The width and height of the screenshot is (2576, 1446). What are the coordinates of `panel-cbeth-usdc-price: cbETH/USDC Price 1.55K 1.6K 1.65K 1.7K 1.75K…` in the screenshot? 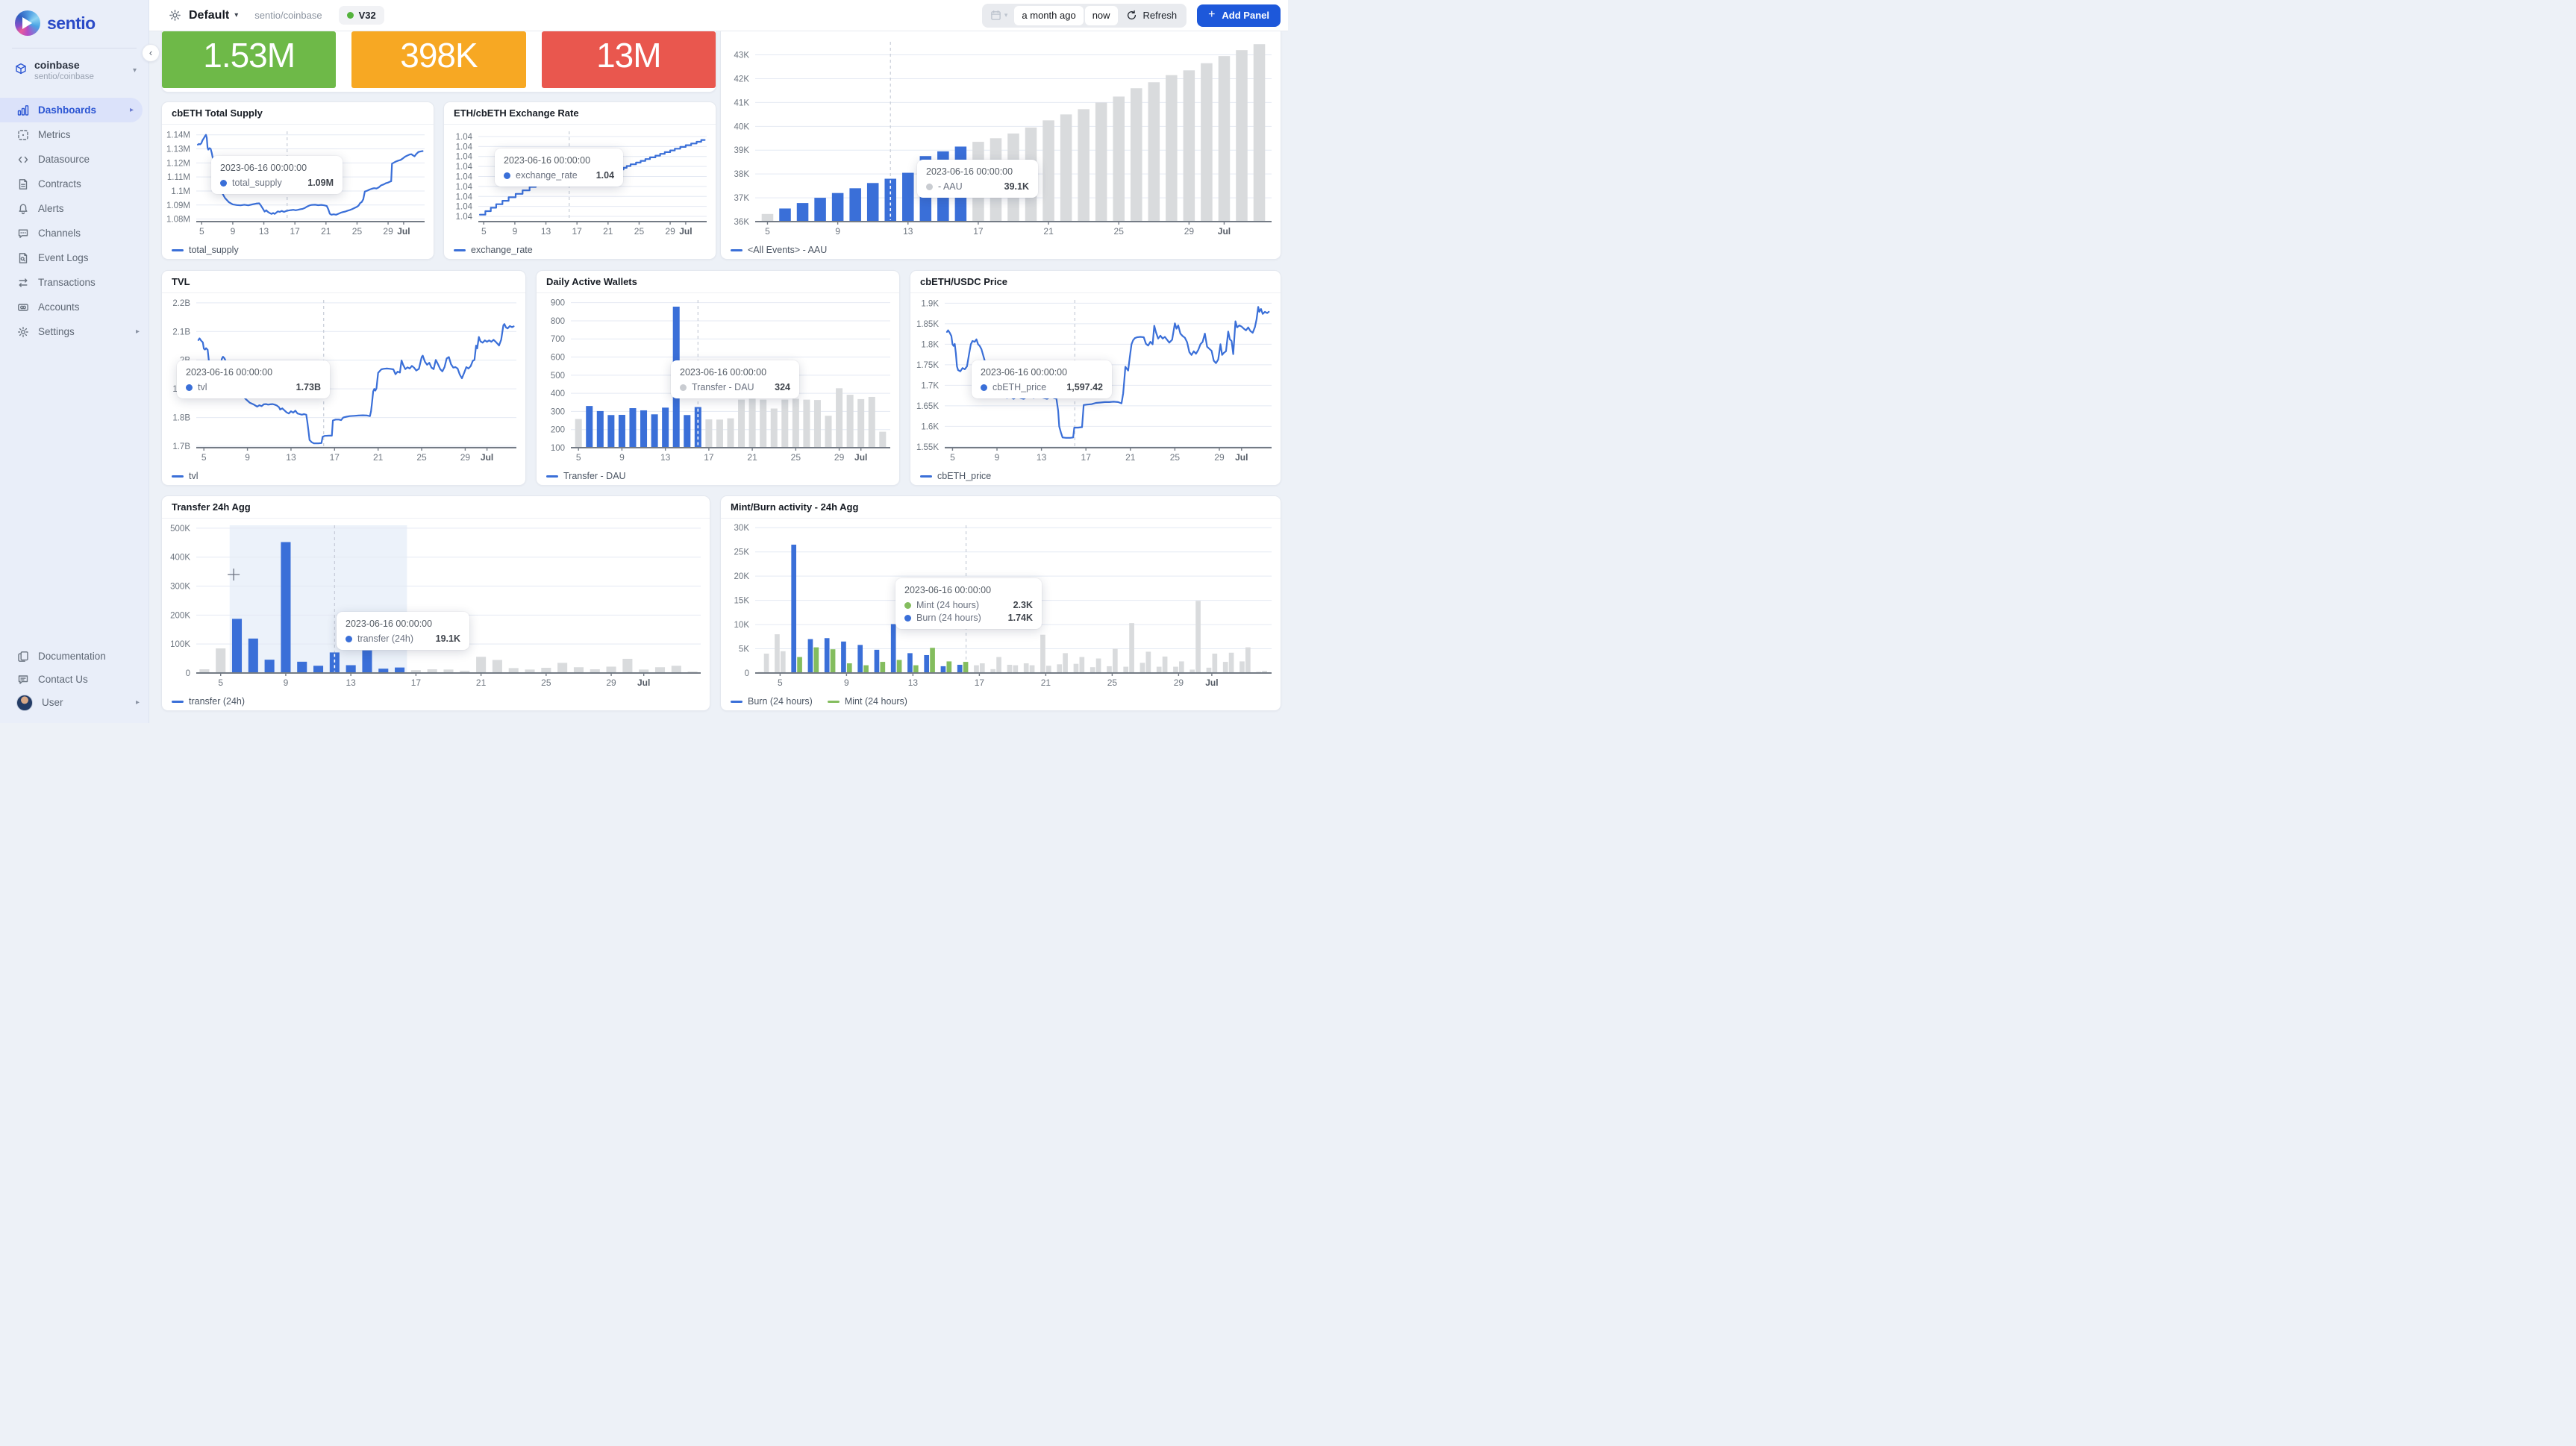 It's located at (1095, 378).